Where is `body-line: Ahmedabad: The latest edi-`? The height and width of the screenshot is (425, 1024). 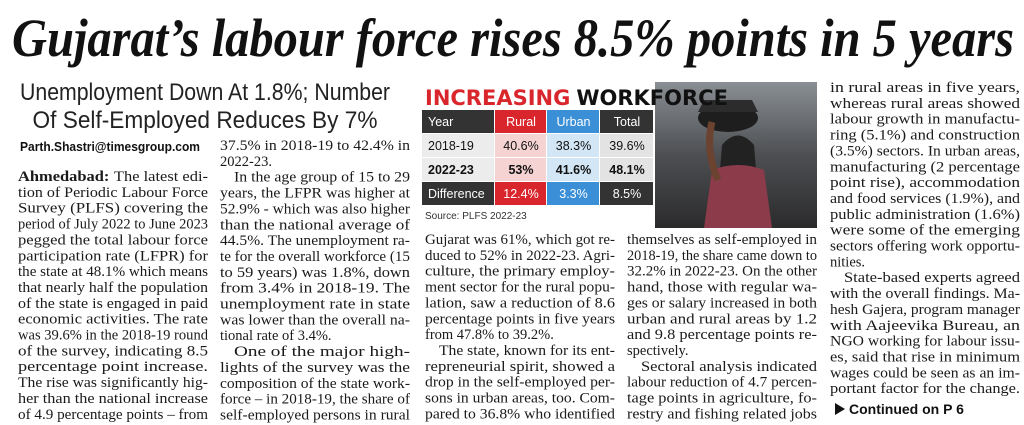 body-line: Ahmedabad: The latest edi- is located at coordinates (113, 177).